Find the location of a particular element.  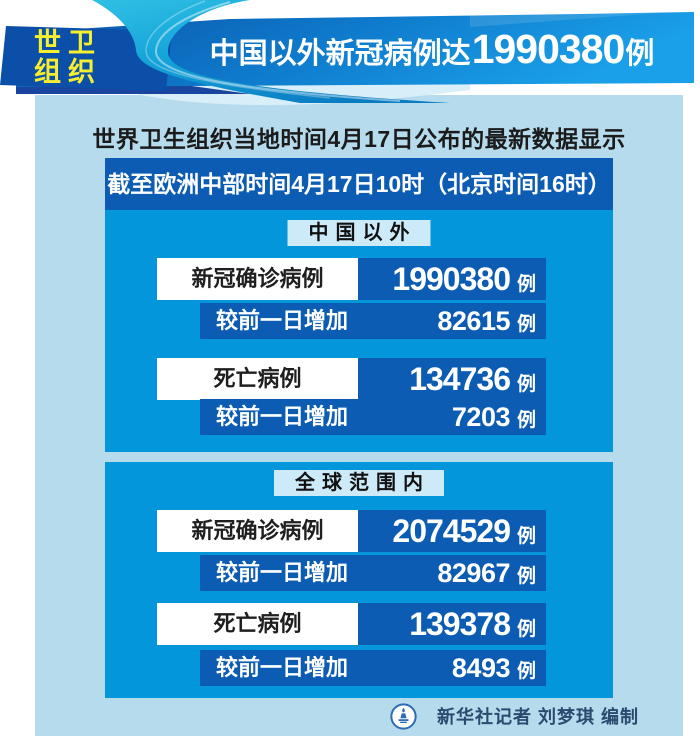

title-banner is located at coordinates (355, 49).